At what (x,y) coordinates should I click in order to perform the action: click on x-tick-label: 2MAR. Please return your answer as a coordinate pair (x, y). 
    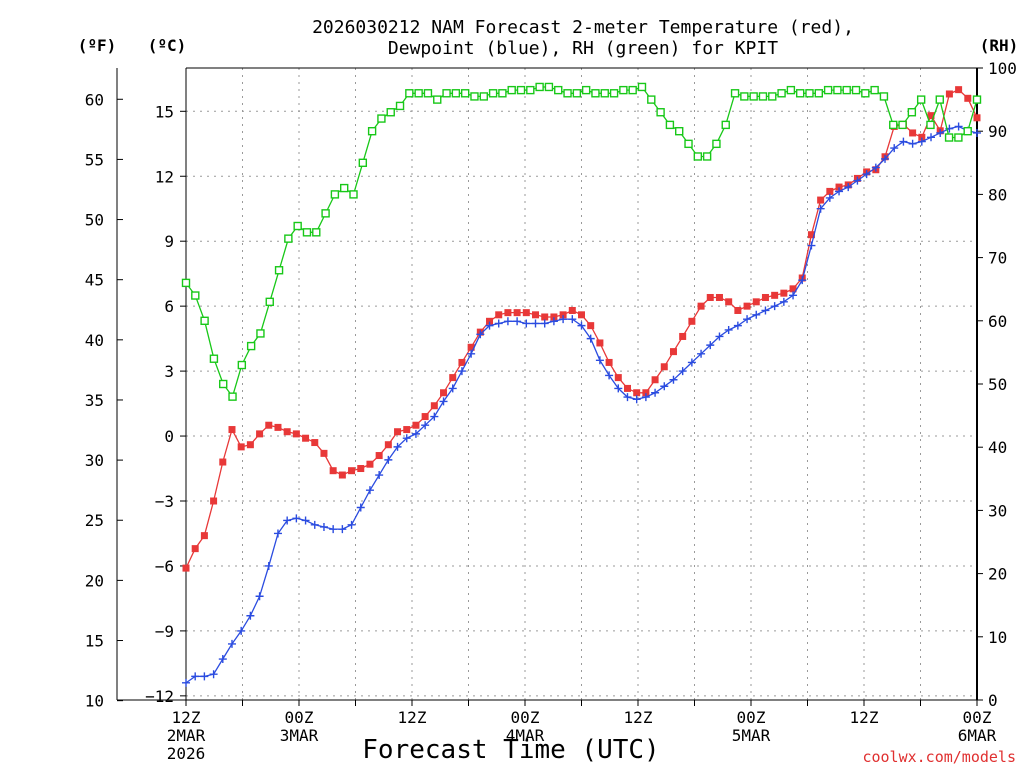
    Looking at the image, I should click on (186, 735).